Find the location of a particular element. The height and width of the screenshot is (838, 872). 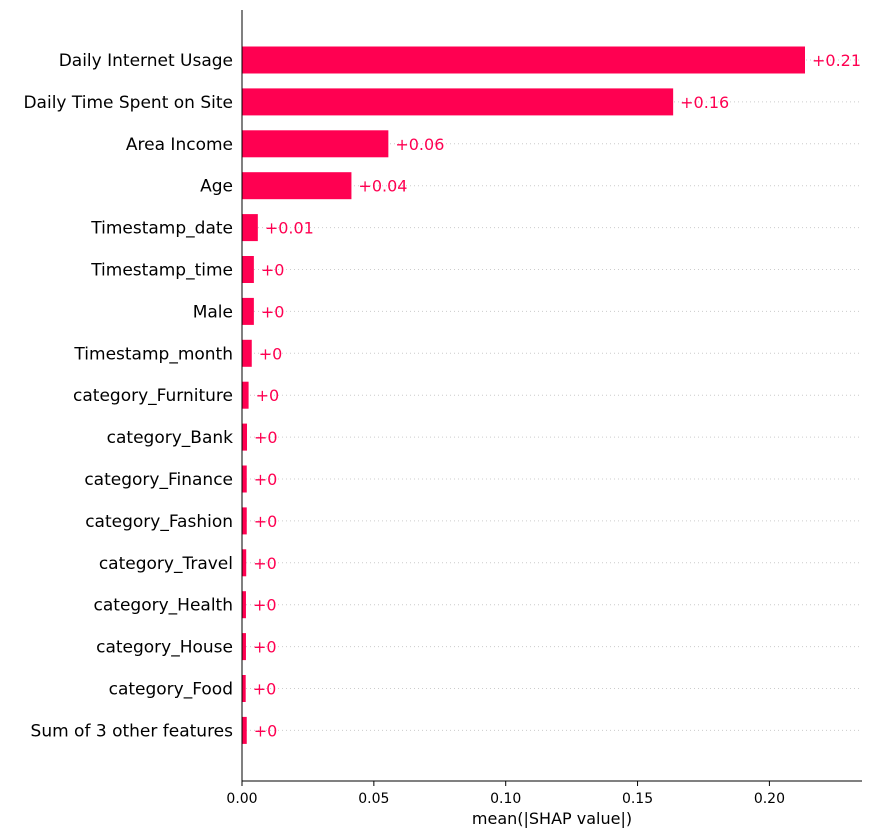

x-tick-label: 0.00 is located at coordinates (241, 799).